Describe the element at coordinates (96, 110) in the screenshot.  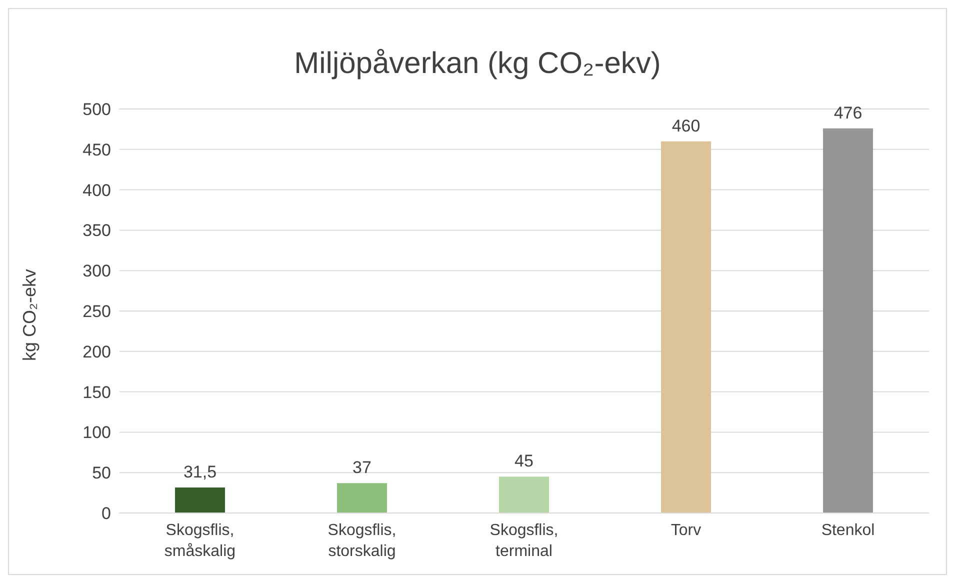
I see `y-tick-label: 500` at that location.